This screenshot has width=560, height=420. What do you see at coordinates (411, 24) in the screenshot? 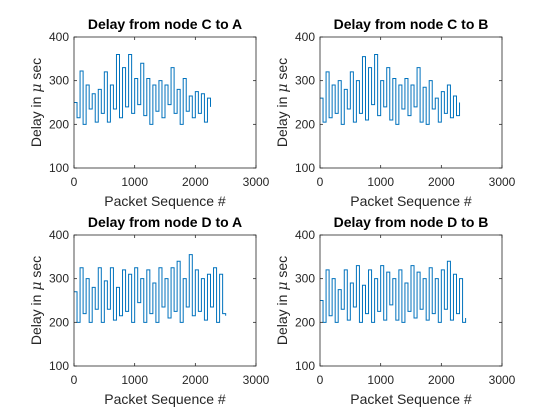
I see `chart-title: Delay from node C to B` at bounding box center [411, 24].